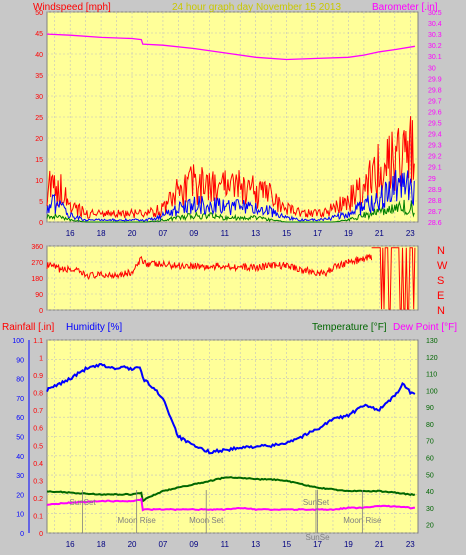 The width and height of the screenshot is (466, 555). Describe the element at coordinates (38, 464) in the screenshot. I see `rain-y-tick-label: 0.4` at that location.